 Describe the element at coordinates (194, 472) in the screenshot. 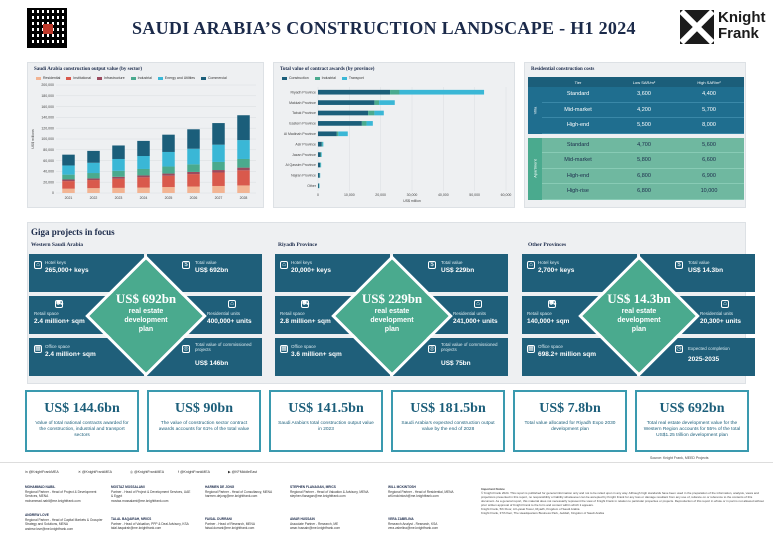

I see `social-link-facebook: f @KnightFrankMEA` at that location.